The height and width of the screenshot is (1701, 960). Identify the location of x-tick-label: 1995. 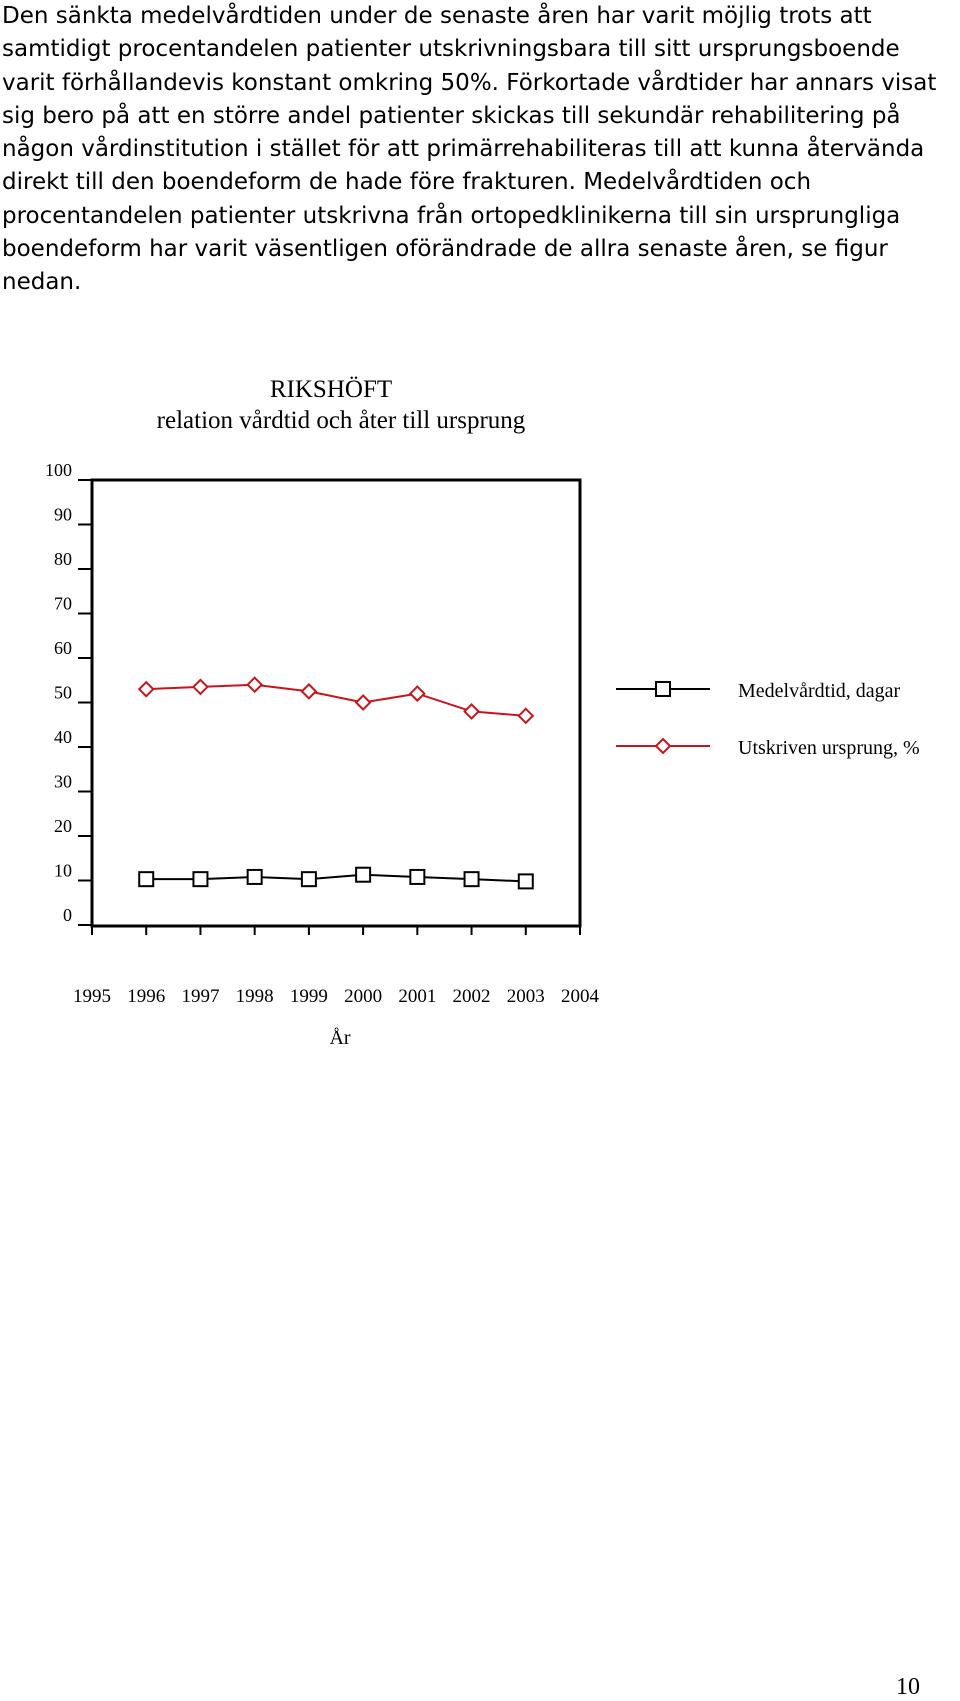
(92, 996).